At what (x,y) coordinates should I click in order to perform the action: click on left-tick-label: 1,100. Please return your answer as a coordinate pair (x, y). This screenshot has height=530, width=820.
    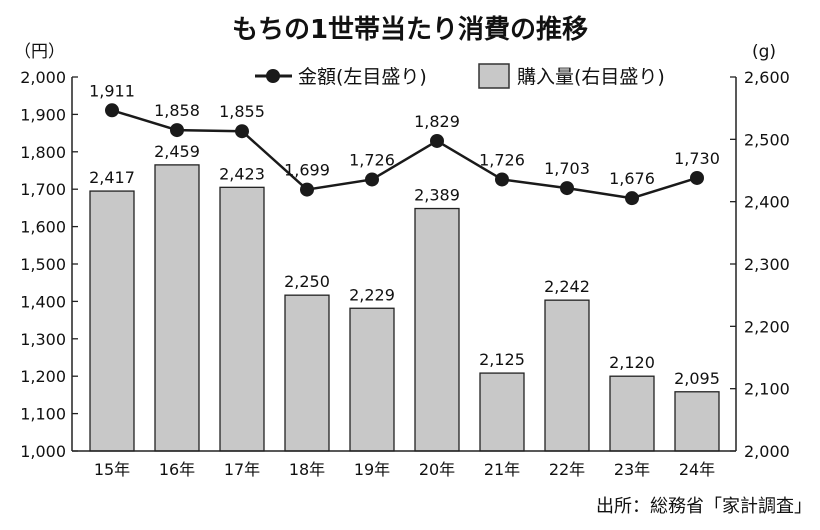
    Looking at the image, I should click on (43, 414).